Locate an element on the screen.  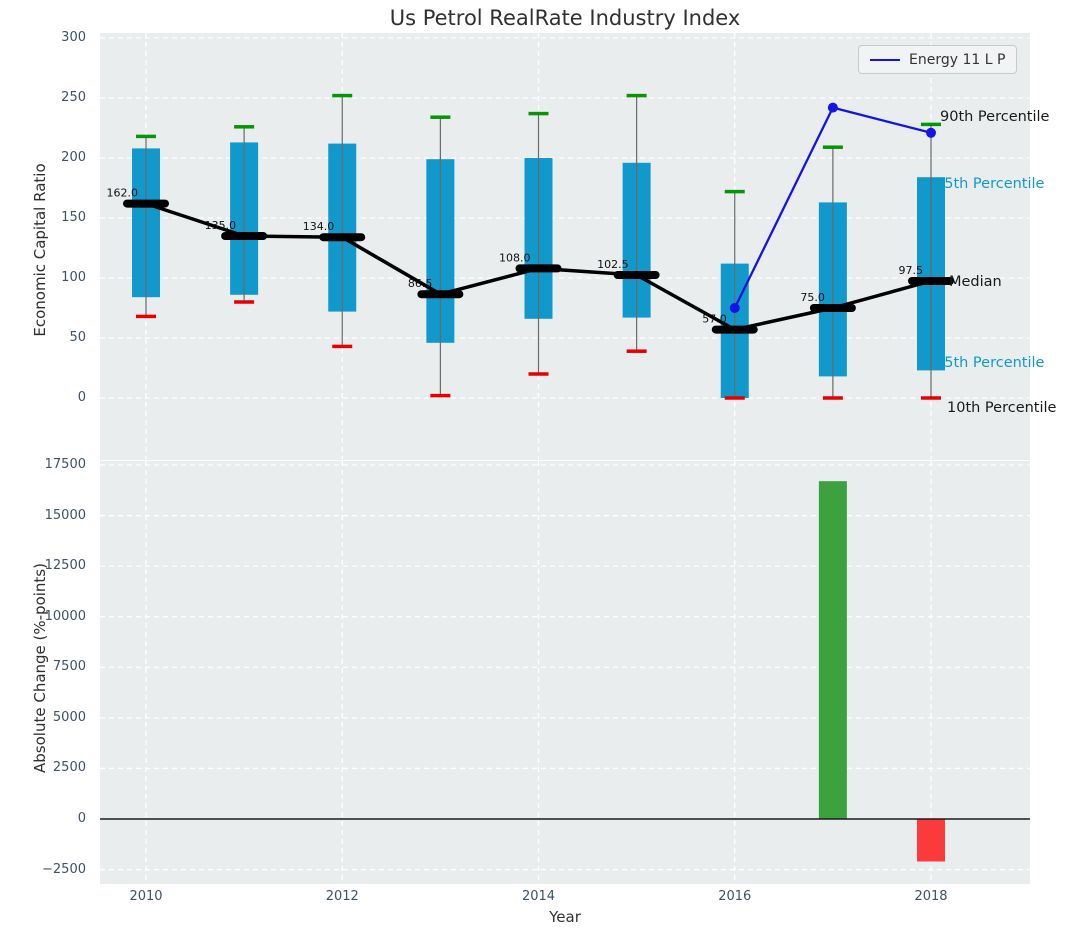
top-y-tick-label: 300 is located at coordinates (73, 37).